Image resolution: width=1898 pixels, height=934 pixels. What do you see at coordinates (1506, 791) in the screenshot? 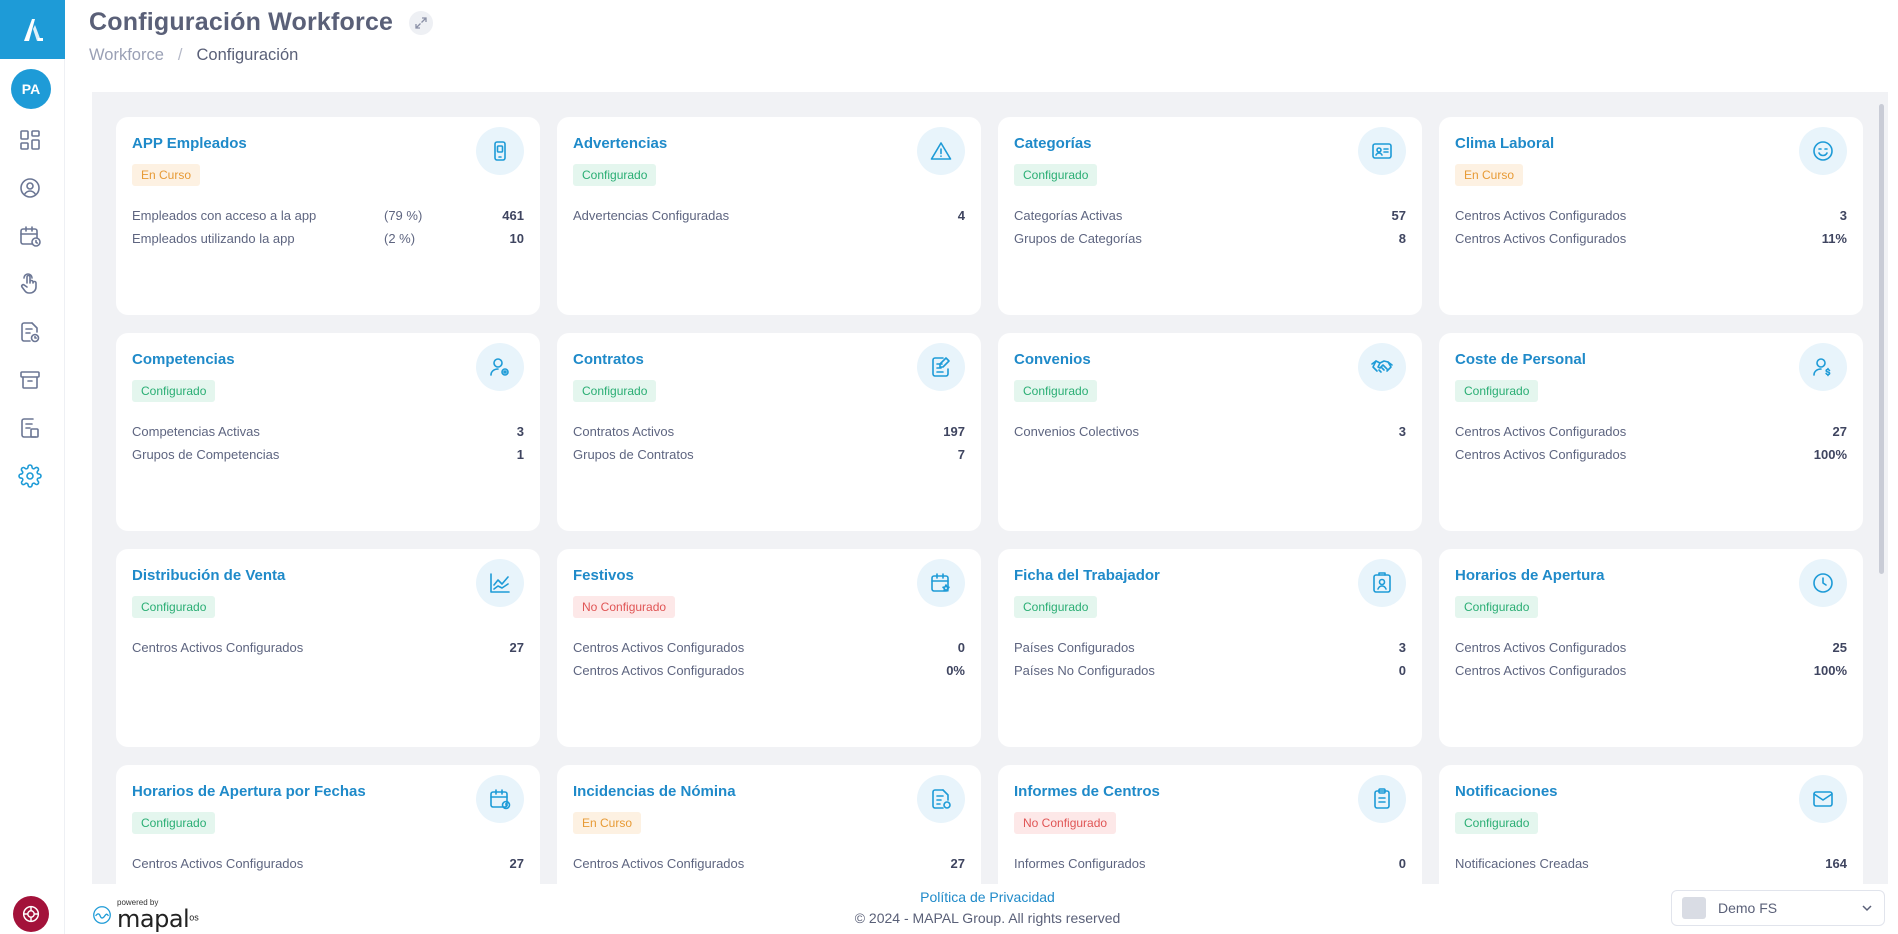
I see `card-title: Notificaciones` at bounding box center [1506, 791].